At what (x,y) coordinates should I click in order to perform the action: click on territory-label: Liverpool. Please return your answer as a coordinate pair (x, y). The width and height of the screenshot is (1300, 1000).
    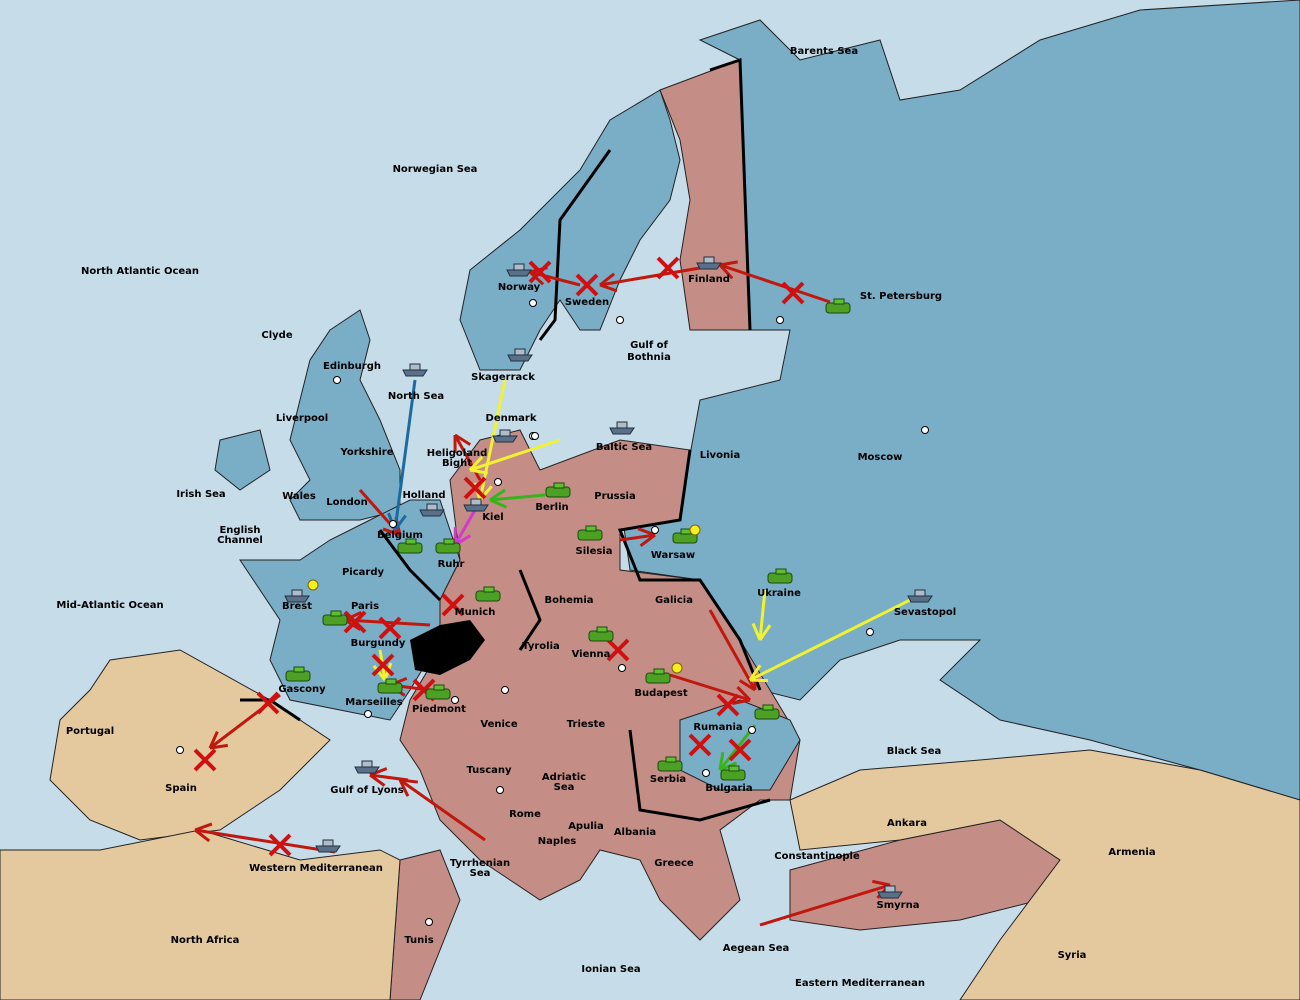
    Looking at the image, I should click on (302, 418).